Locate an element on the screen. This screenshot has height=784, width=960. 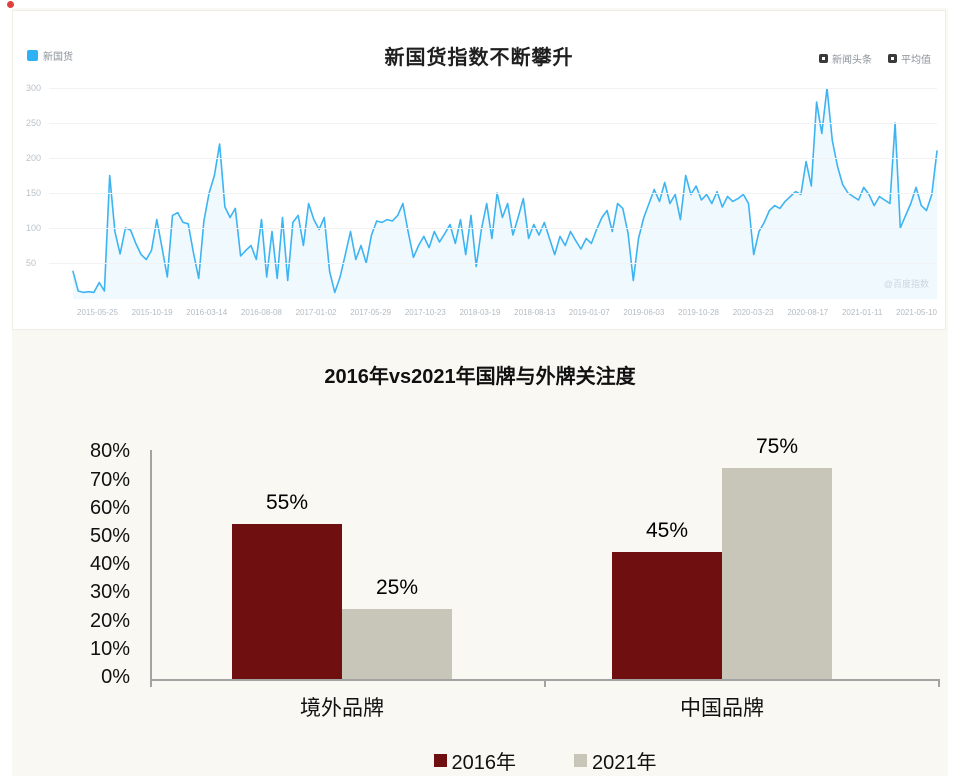
y-axis-line is located at coordinates (151, 565).